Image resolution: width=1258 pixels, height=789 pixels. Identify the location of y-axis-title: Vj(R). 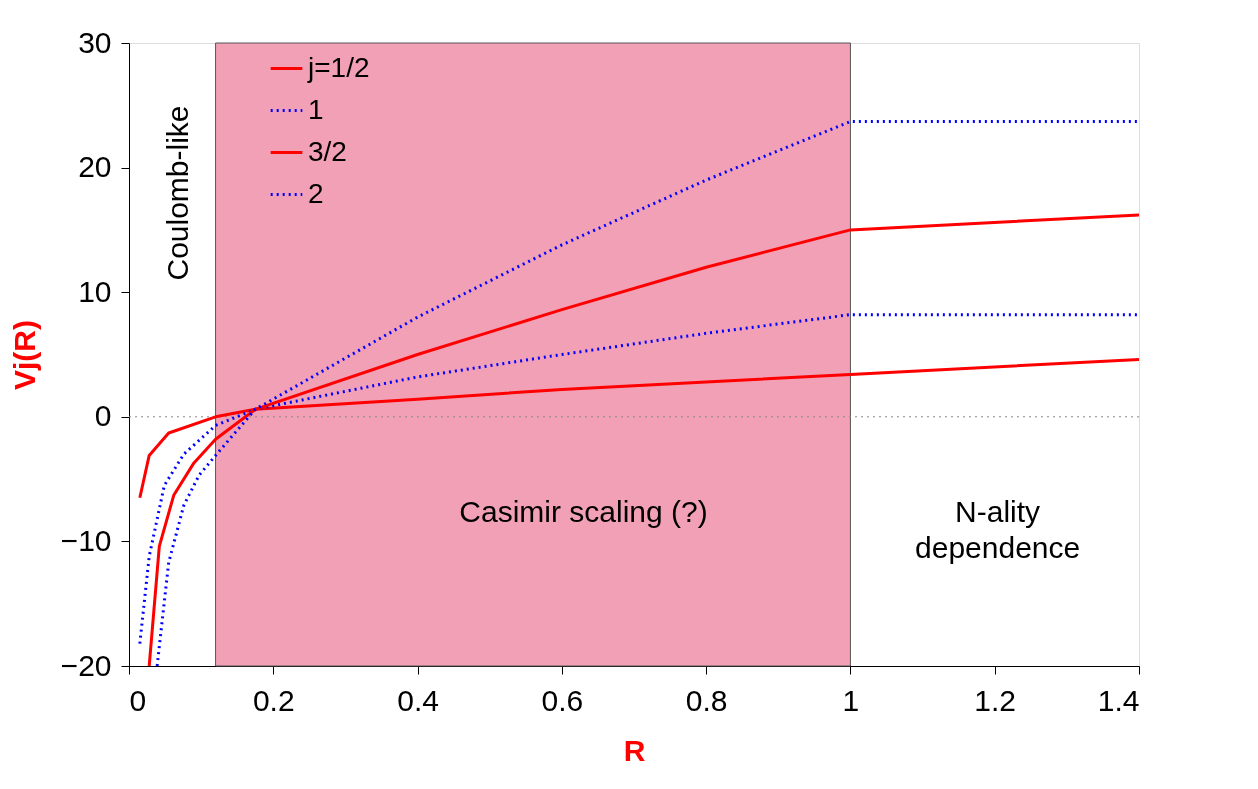
(24, 355).